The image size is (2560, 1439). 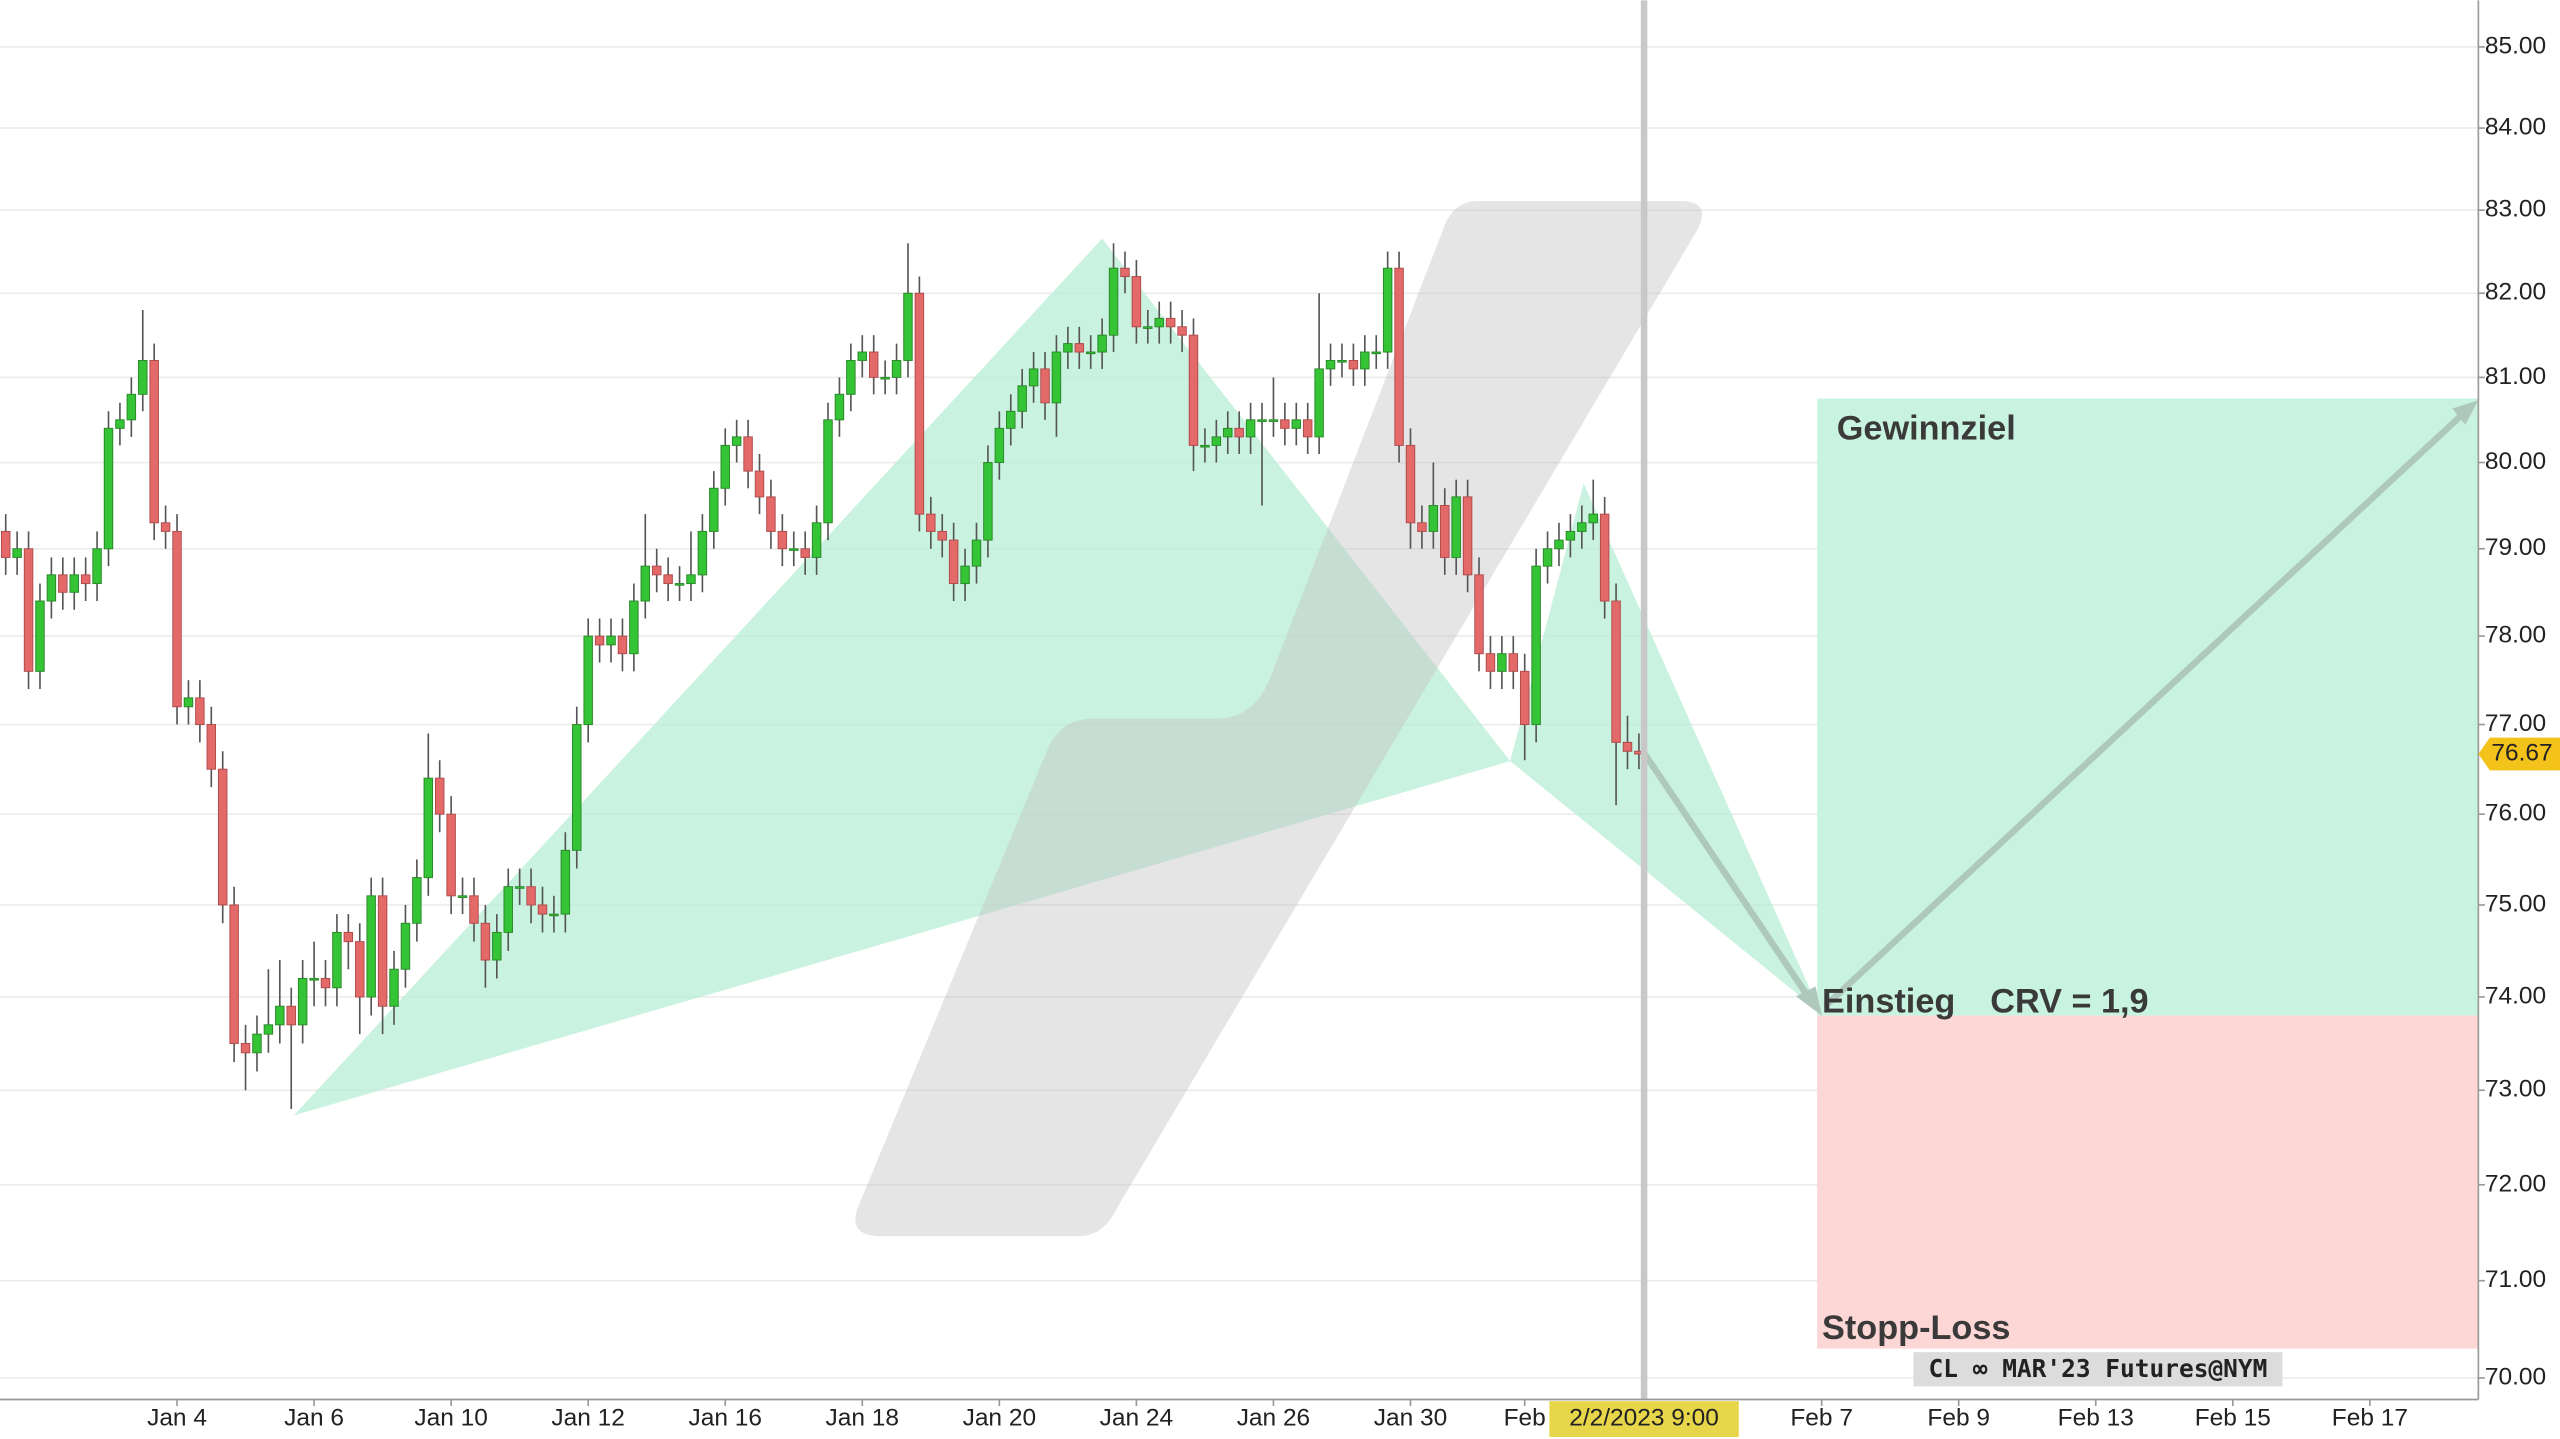 What do you see at coordinates (2098, 1368) in the screenshot?
I see `instrument-label: CL ∞ MAR'23 Futures@NYM` at bounding box center [2098, 1368].